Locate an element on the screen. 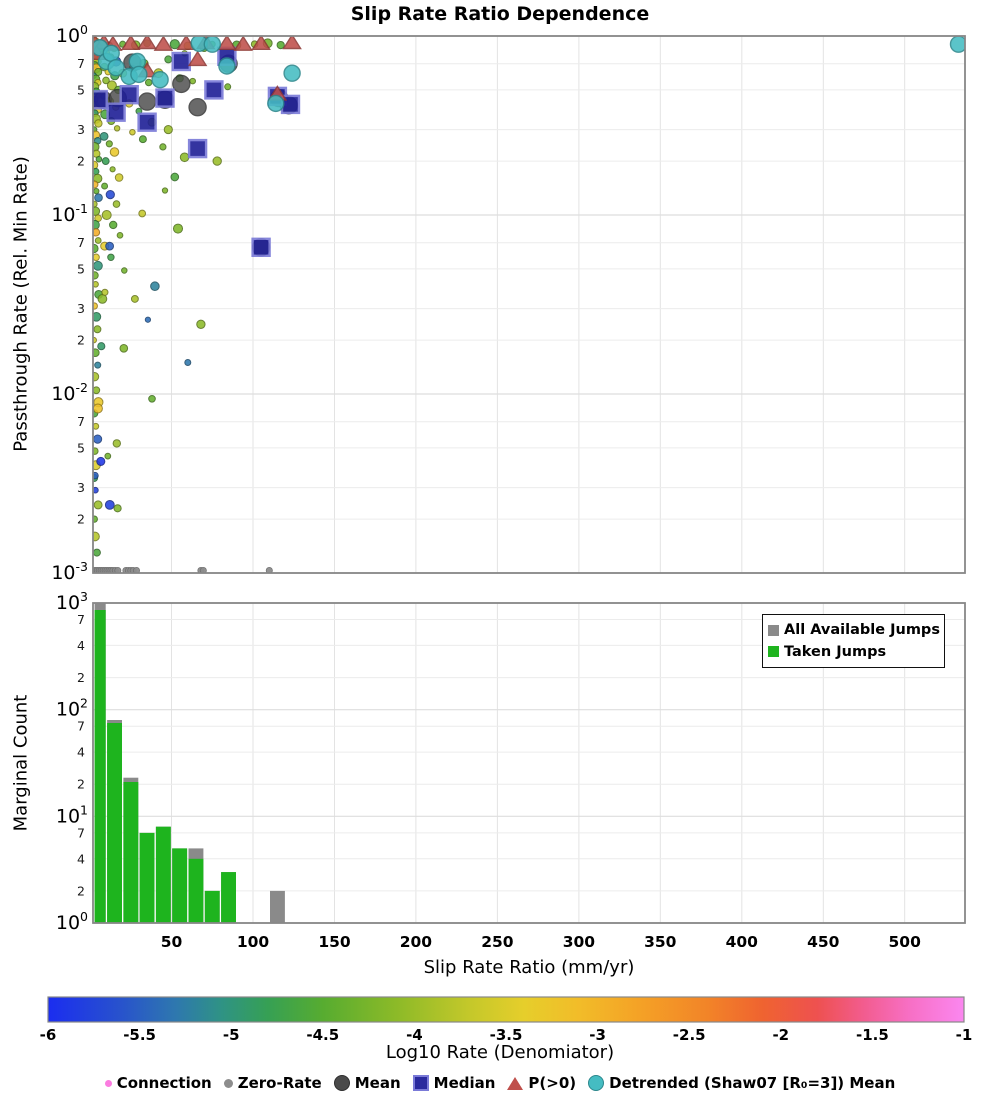  x-ticks: 50 100 150 200 250 300 350 400 450 500 is located at coordinates (541, 942).